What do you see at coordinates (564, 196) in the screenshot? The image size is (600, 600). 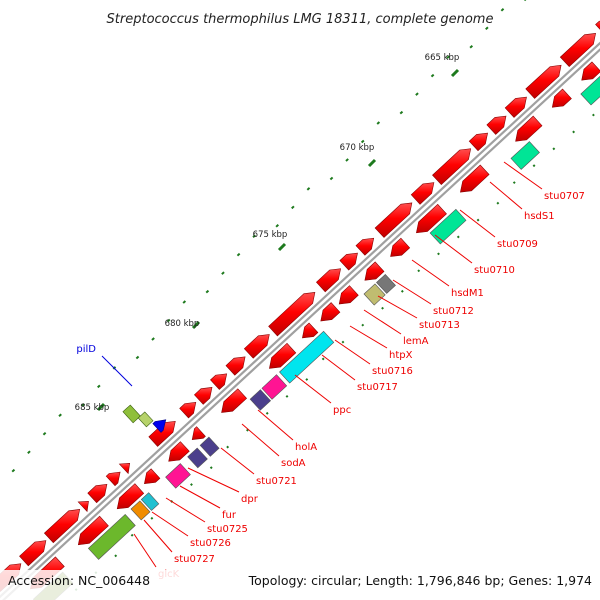 I see `gene-label-stu0707: stu0707` at bounding box center [564, 196].